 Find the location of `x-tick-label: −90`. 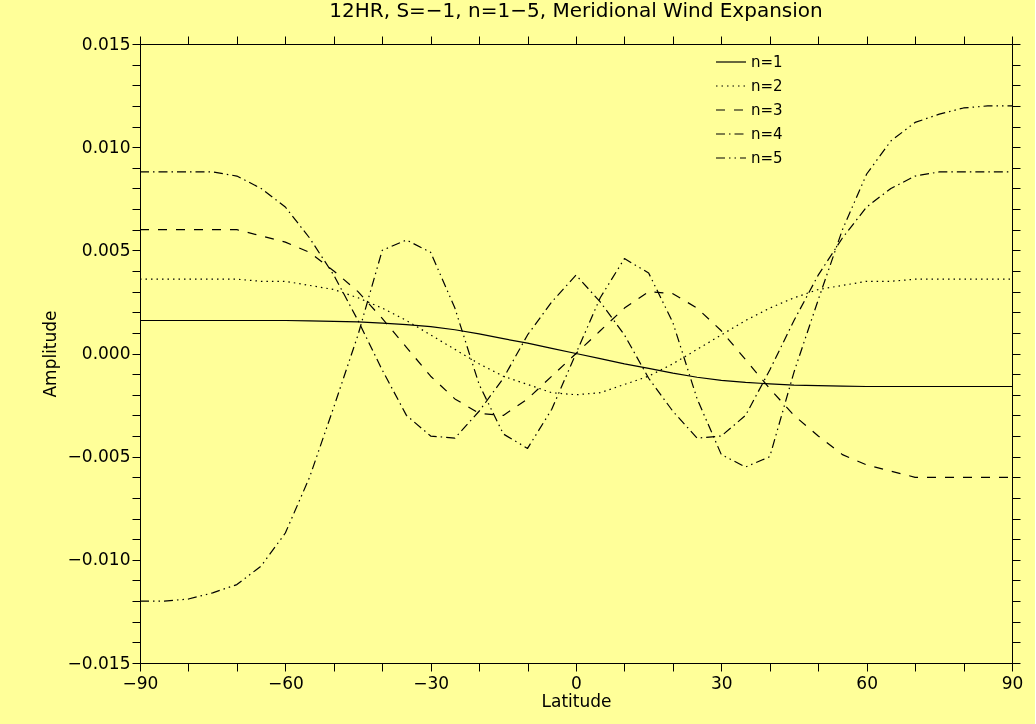

x-tick-label: −90 is located at coordinates (140, 682).